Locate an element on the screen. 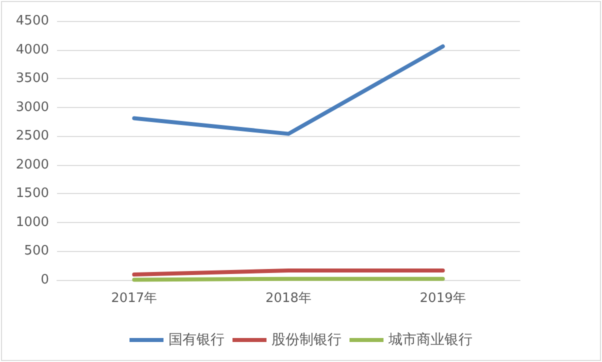 The image size is (602, 362). legend-label: 股份制银行 is located at coordinates (307, 340).